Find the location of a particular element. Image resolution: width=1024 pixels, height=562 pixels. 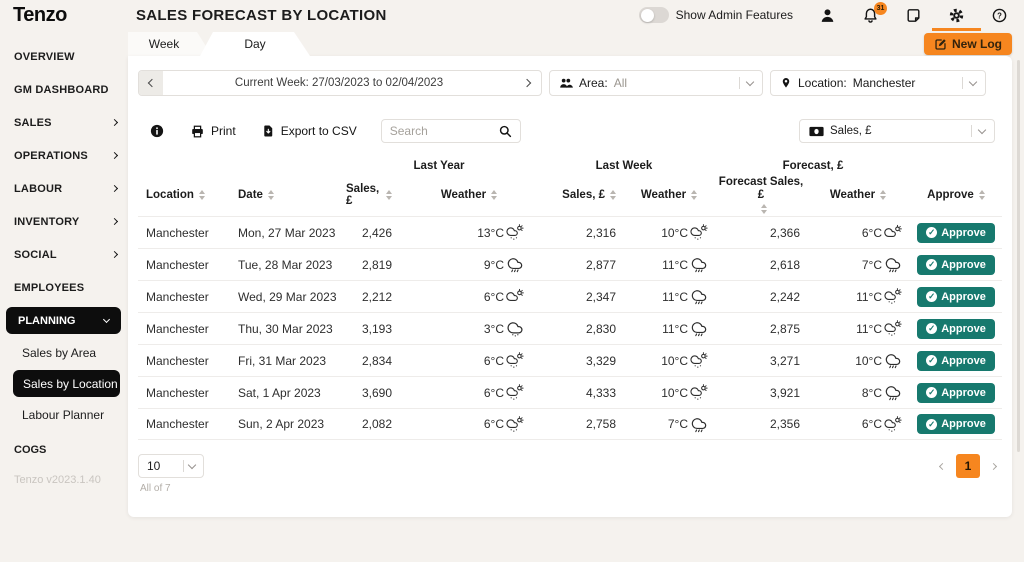

col-header-ly-weather: Weather is located at coordinates (469, 195).